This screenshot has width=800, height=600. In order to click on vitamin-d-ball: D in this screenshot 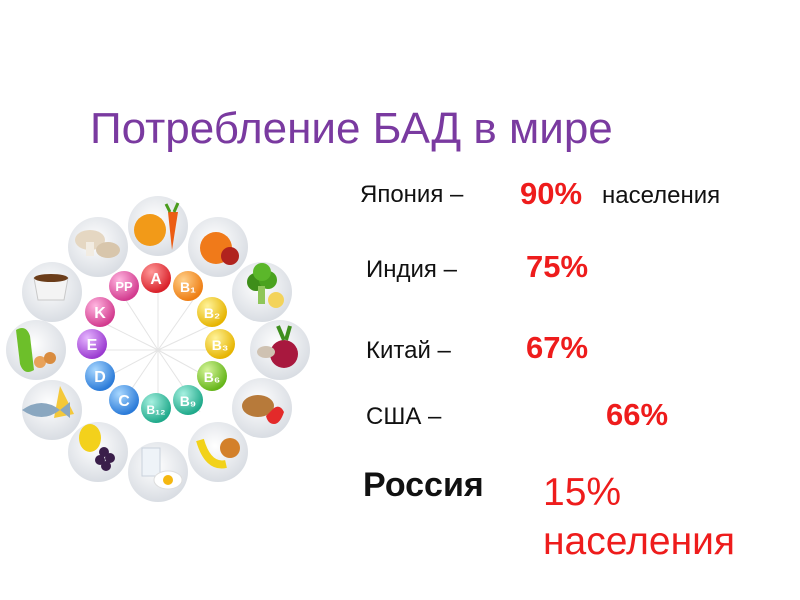, I will do `click(100, 376)`.